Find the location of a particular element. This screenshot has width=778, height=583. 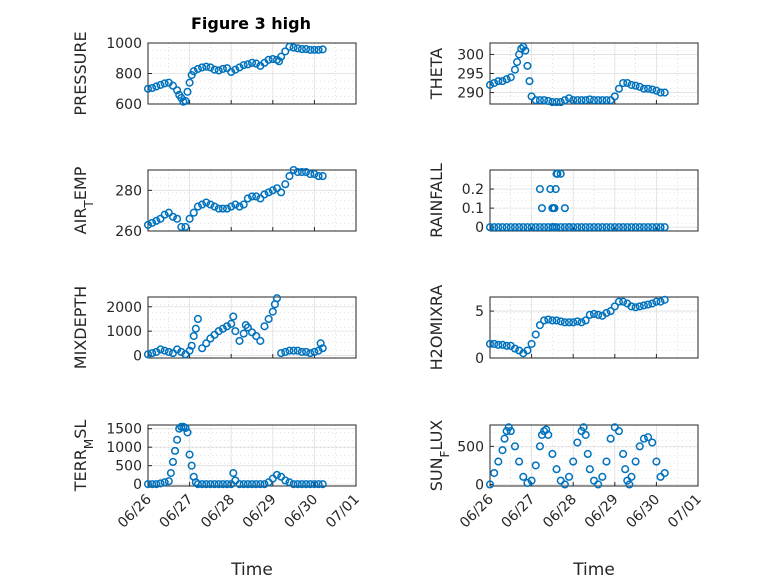

y-tick-label: 0 is located at coordinates (479, 359).